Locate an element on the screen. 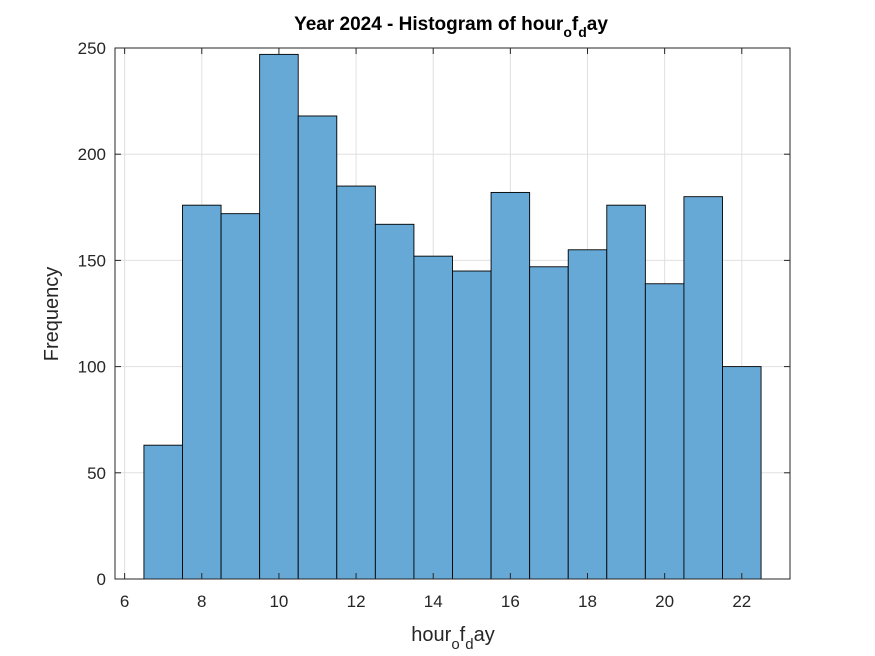  x-tick-label: 12 is located at coordinates (356, 601).